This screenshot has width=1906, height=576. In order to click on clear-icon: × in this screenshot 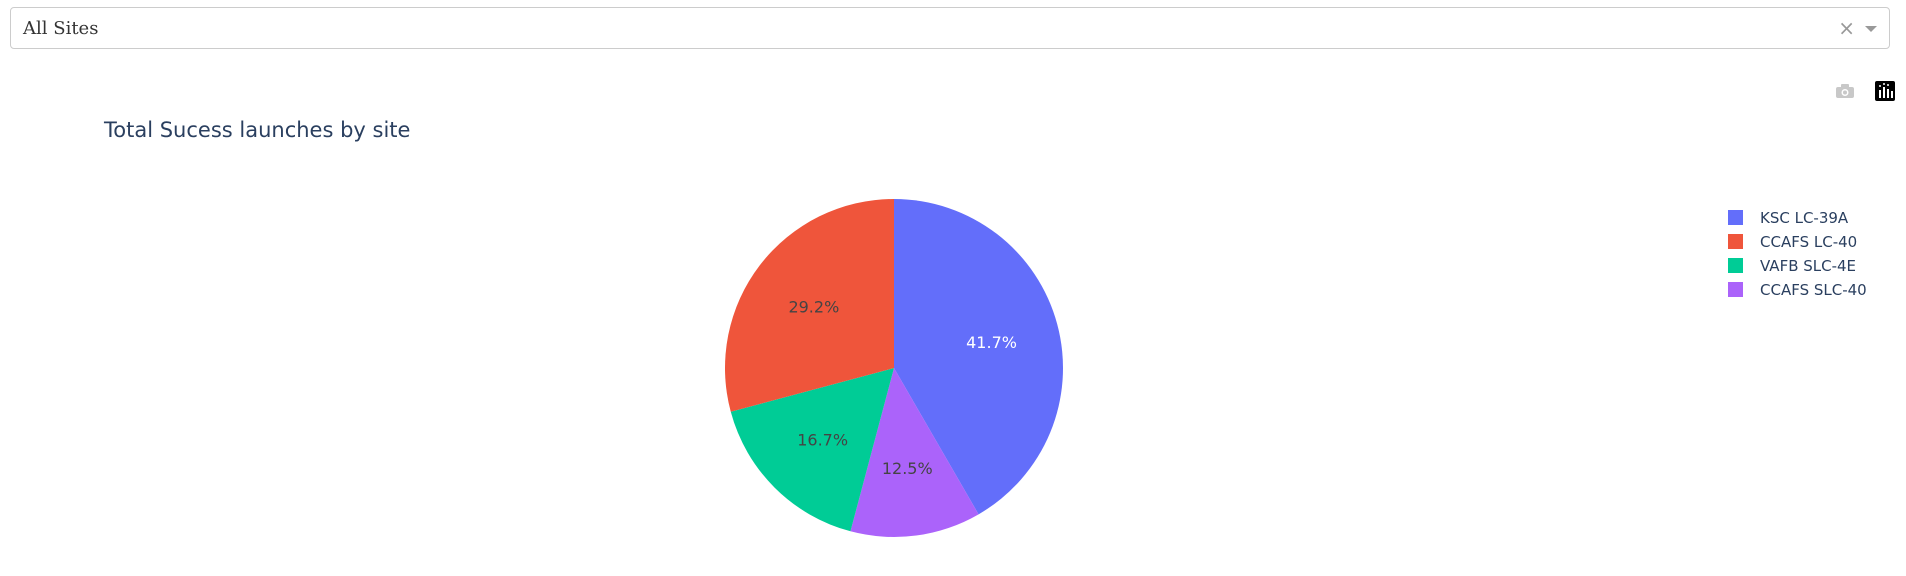, I will do `click(1846, 28)`.